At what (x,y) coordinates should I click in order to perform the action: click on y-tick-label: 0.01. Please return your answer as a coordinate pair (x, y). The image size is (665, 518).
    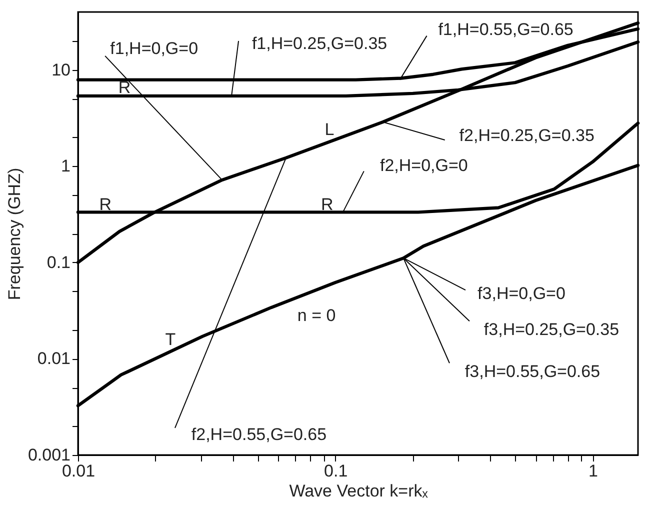
    Looking at the image, I should click on (53, 358).